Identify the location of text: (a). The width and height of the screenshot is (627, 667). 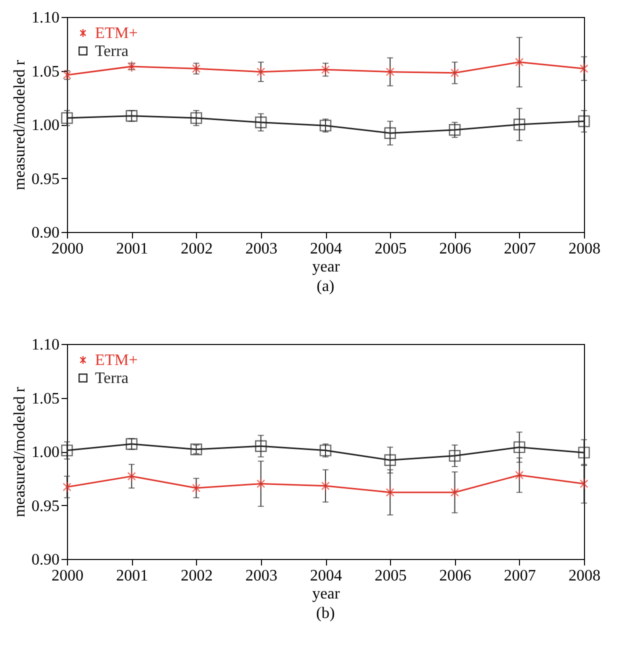
(325, 286).